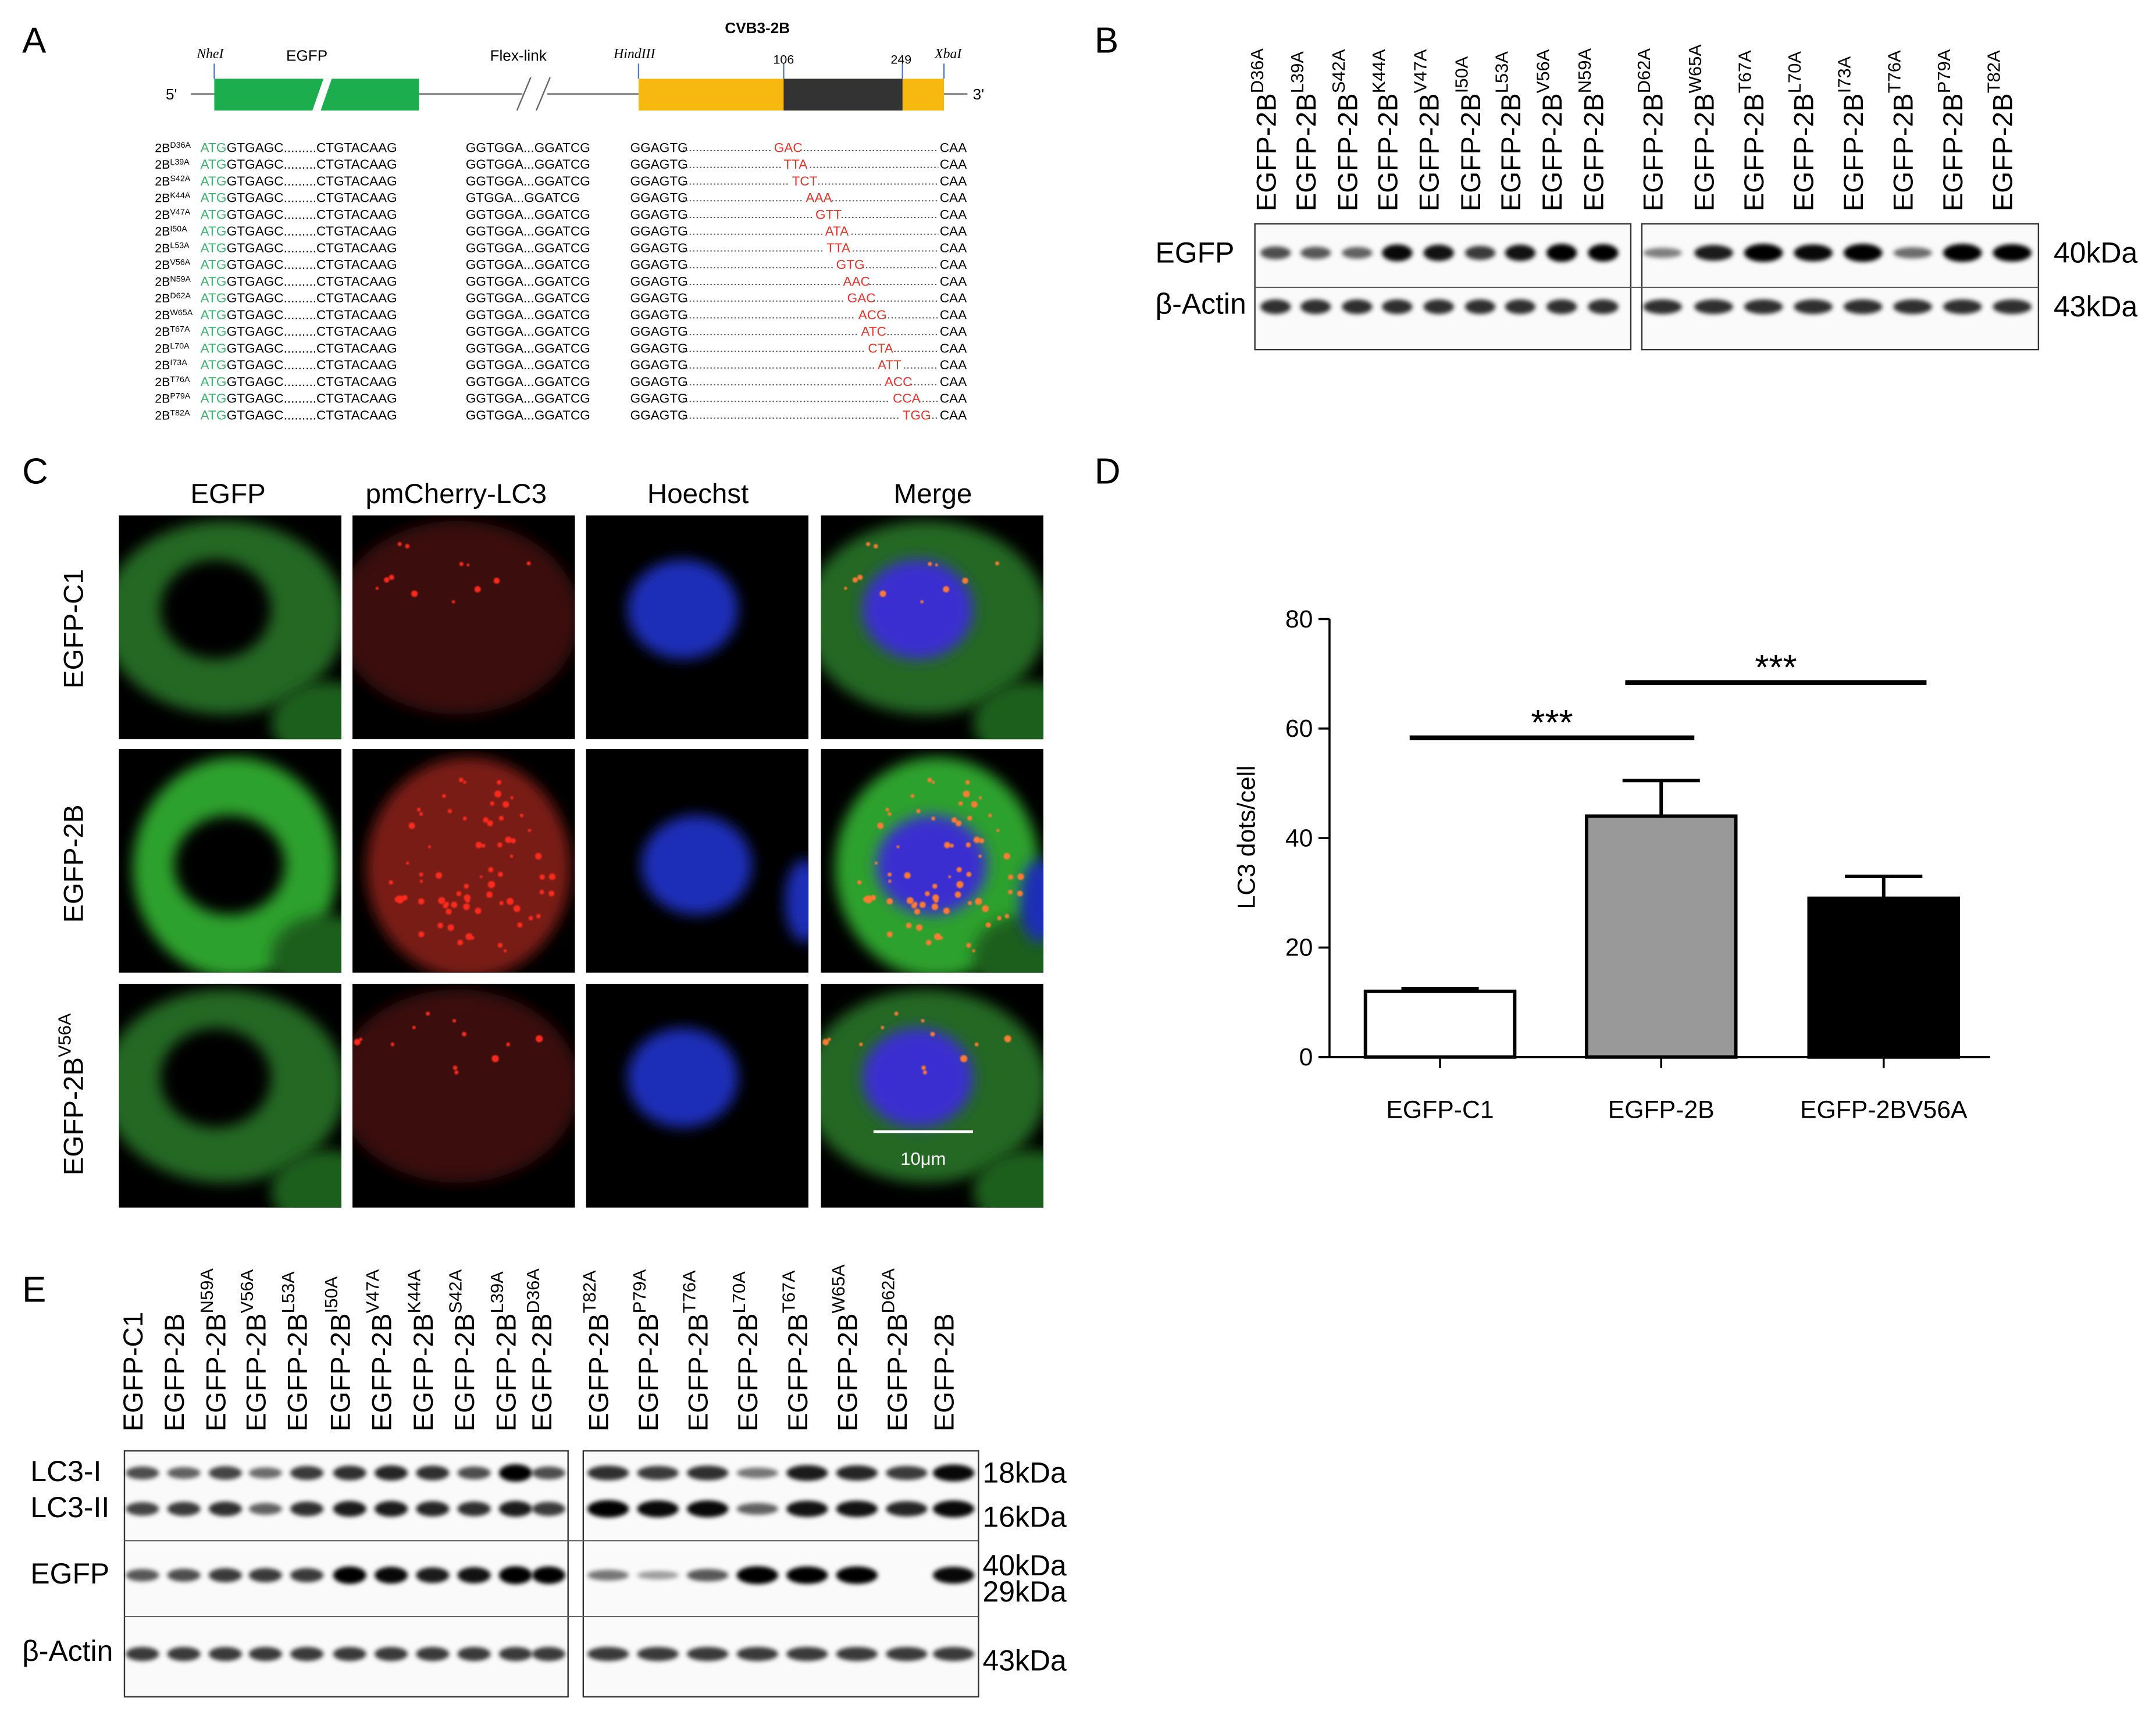 The height and width of the screenshot is (1712, 2156). What do you see at coordinates (979, 94) in the screenshot?
I see `construct-label: 3'` at bounding box center [979, 94].